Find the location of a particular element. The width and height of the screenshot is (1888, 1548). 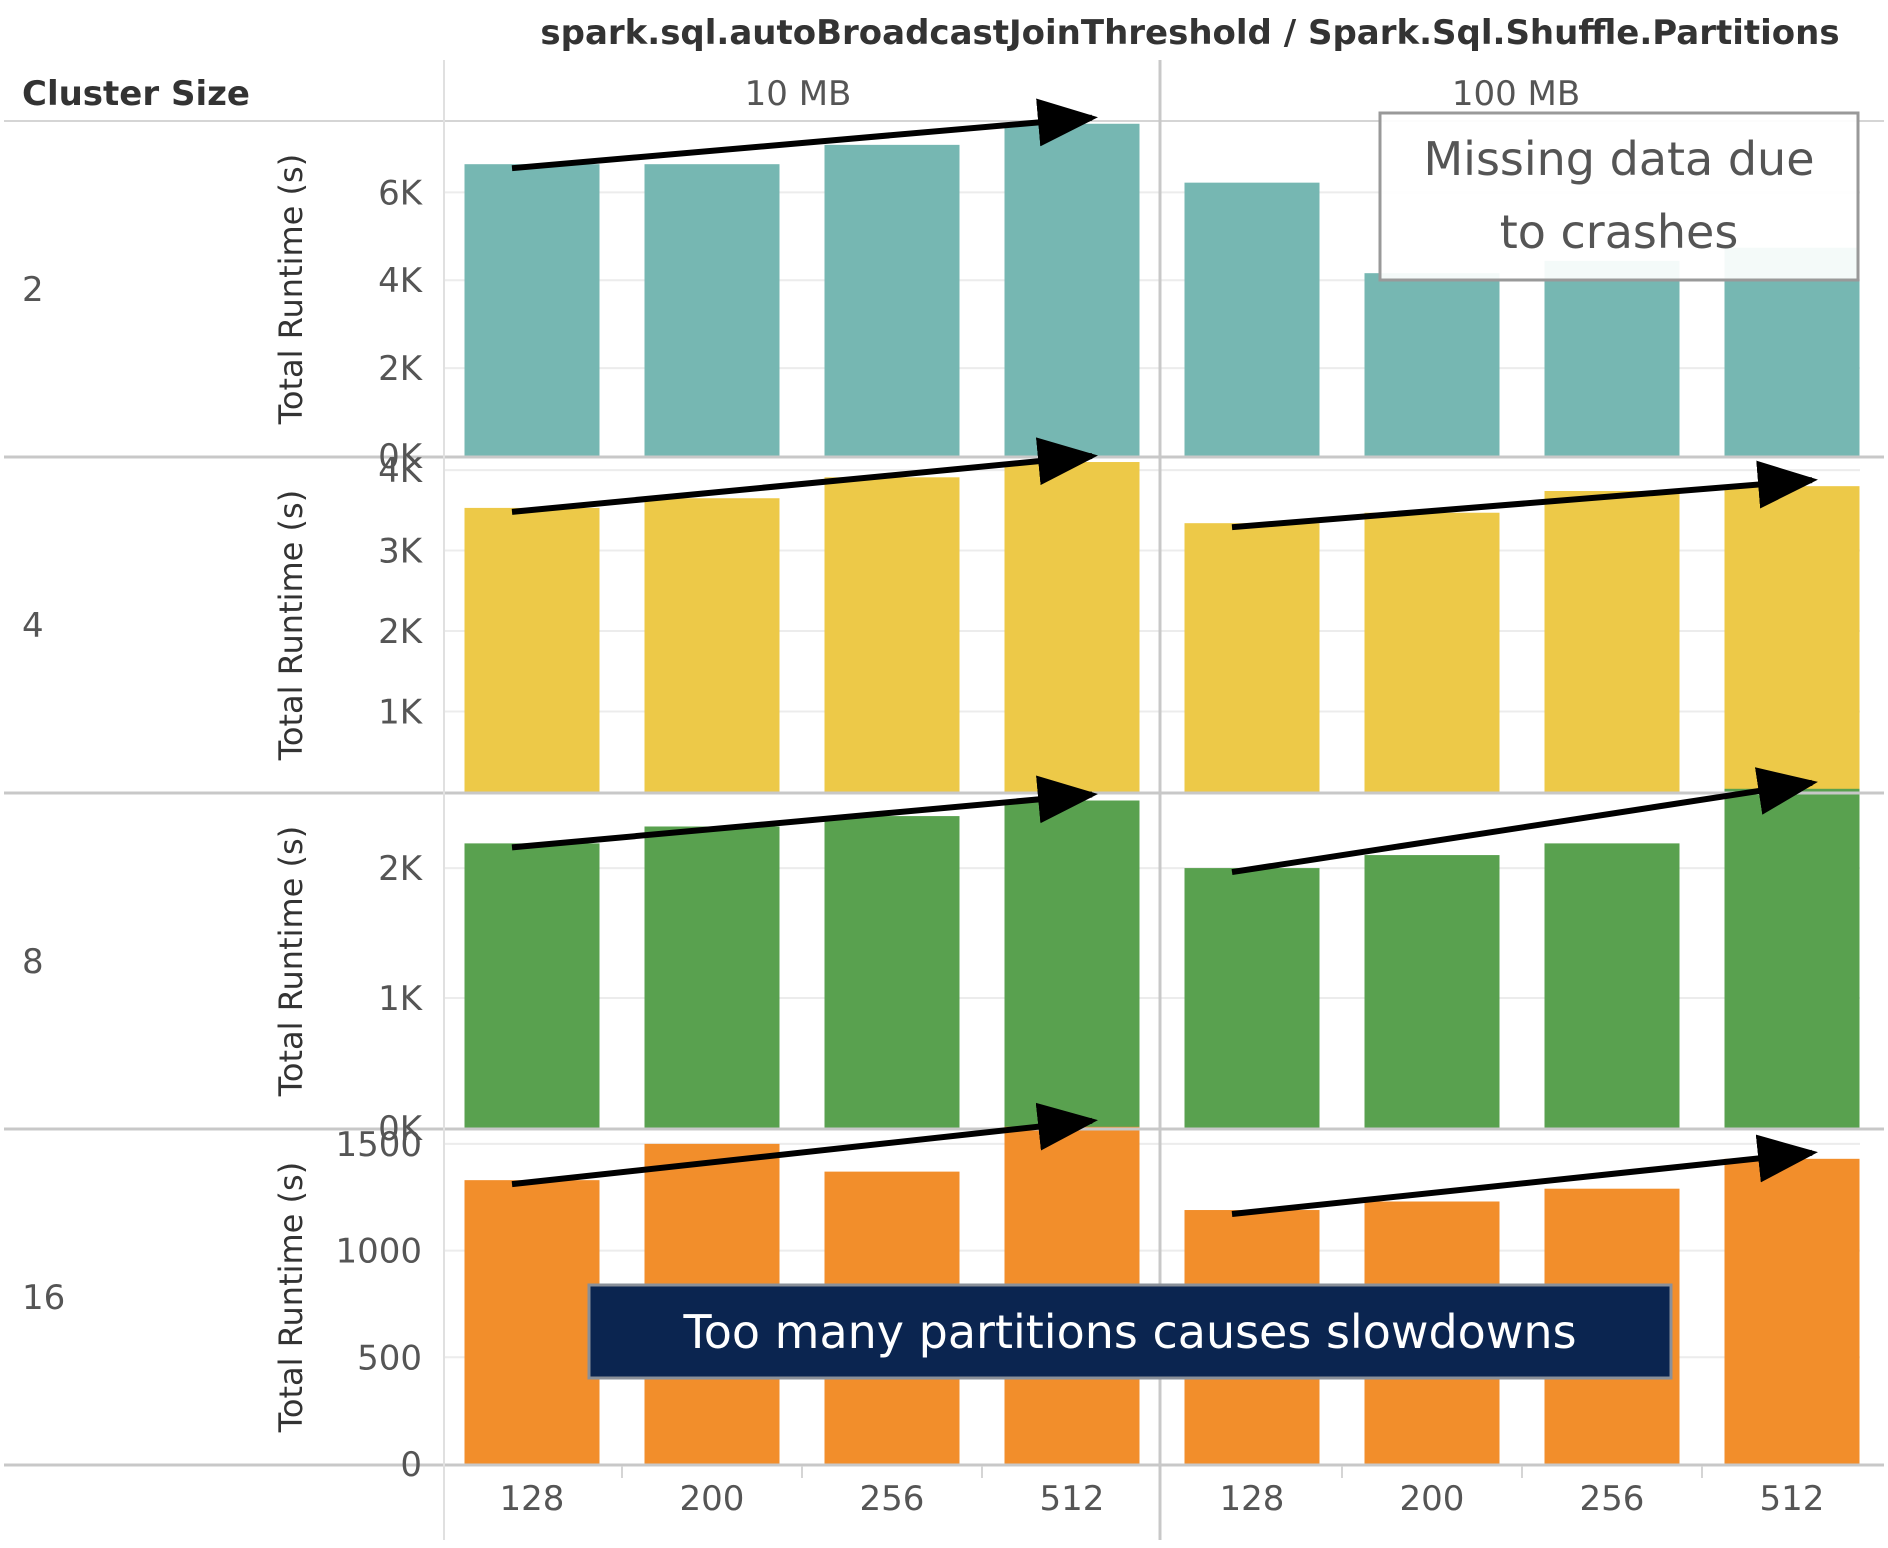

column-header-10mb: 10 MB is located at coordinates (798, 94).